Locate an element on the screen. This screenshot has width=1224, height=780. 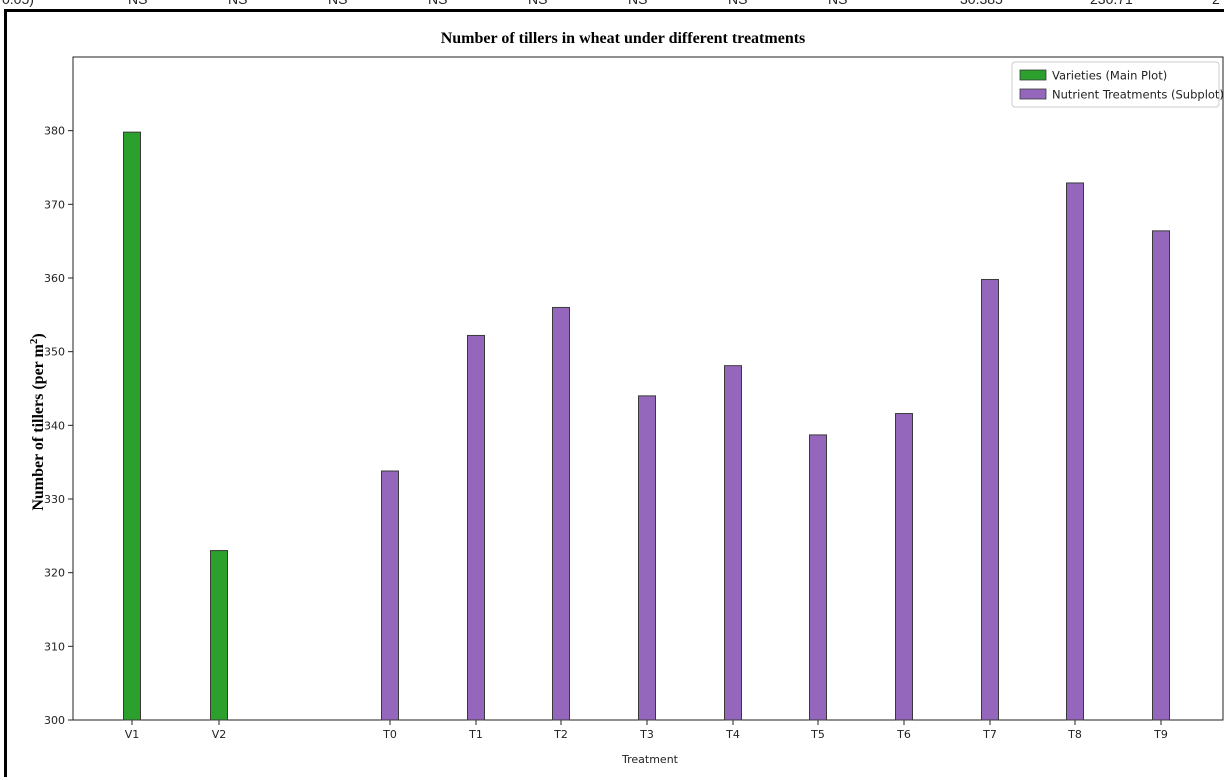
bar-T3 is located at coordinates (647, 558).